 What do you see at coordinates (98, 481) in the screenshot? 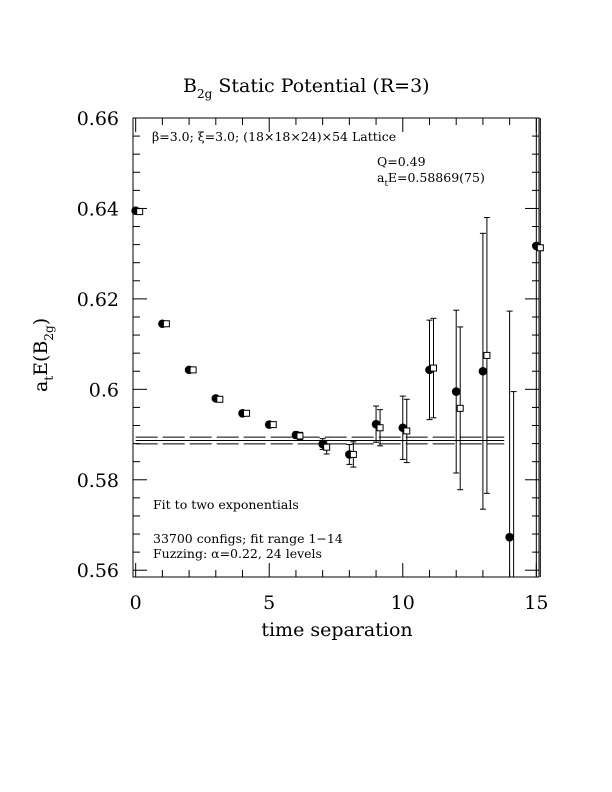
I see `y-tick-label: 0.58` at bounding box center [98, 481].